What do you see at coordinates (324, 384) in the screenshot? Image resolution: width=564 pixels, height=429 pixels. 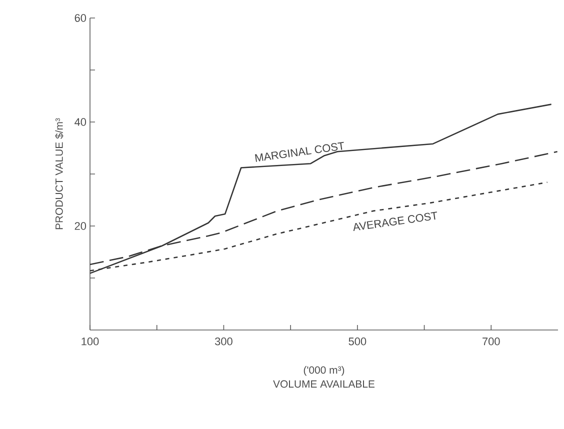 I see `x-axis-title: VOLUME AVAILABLE` at bounding box center [324, 384].